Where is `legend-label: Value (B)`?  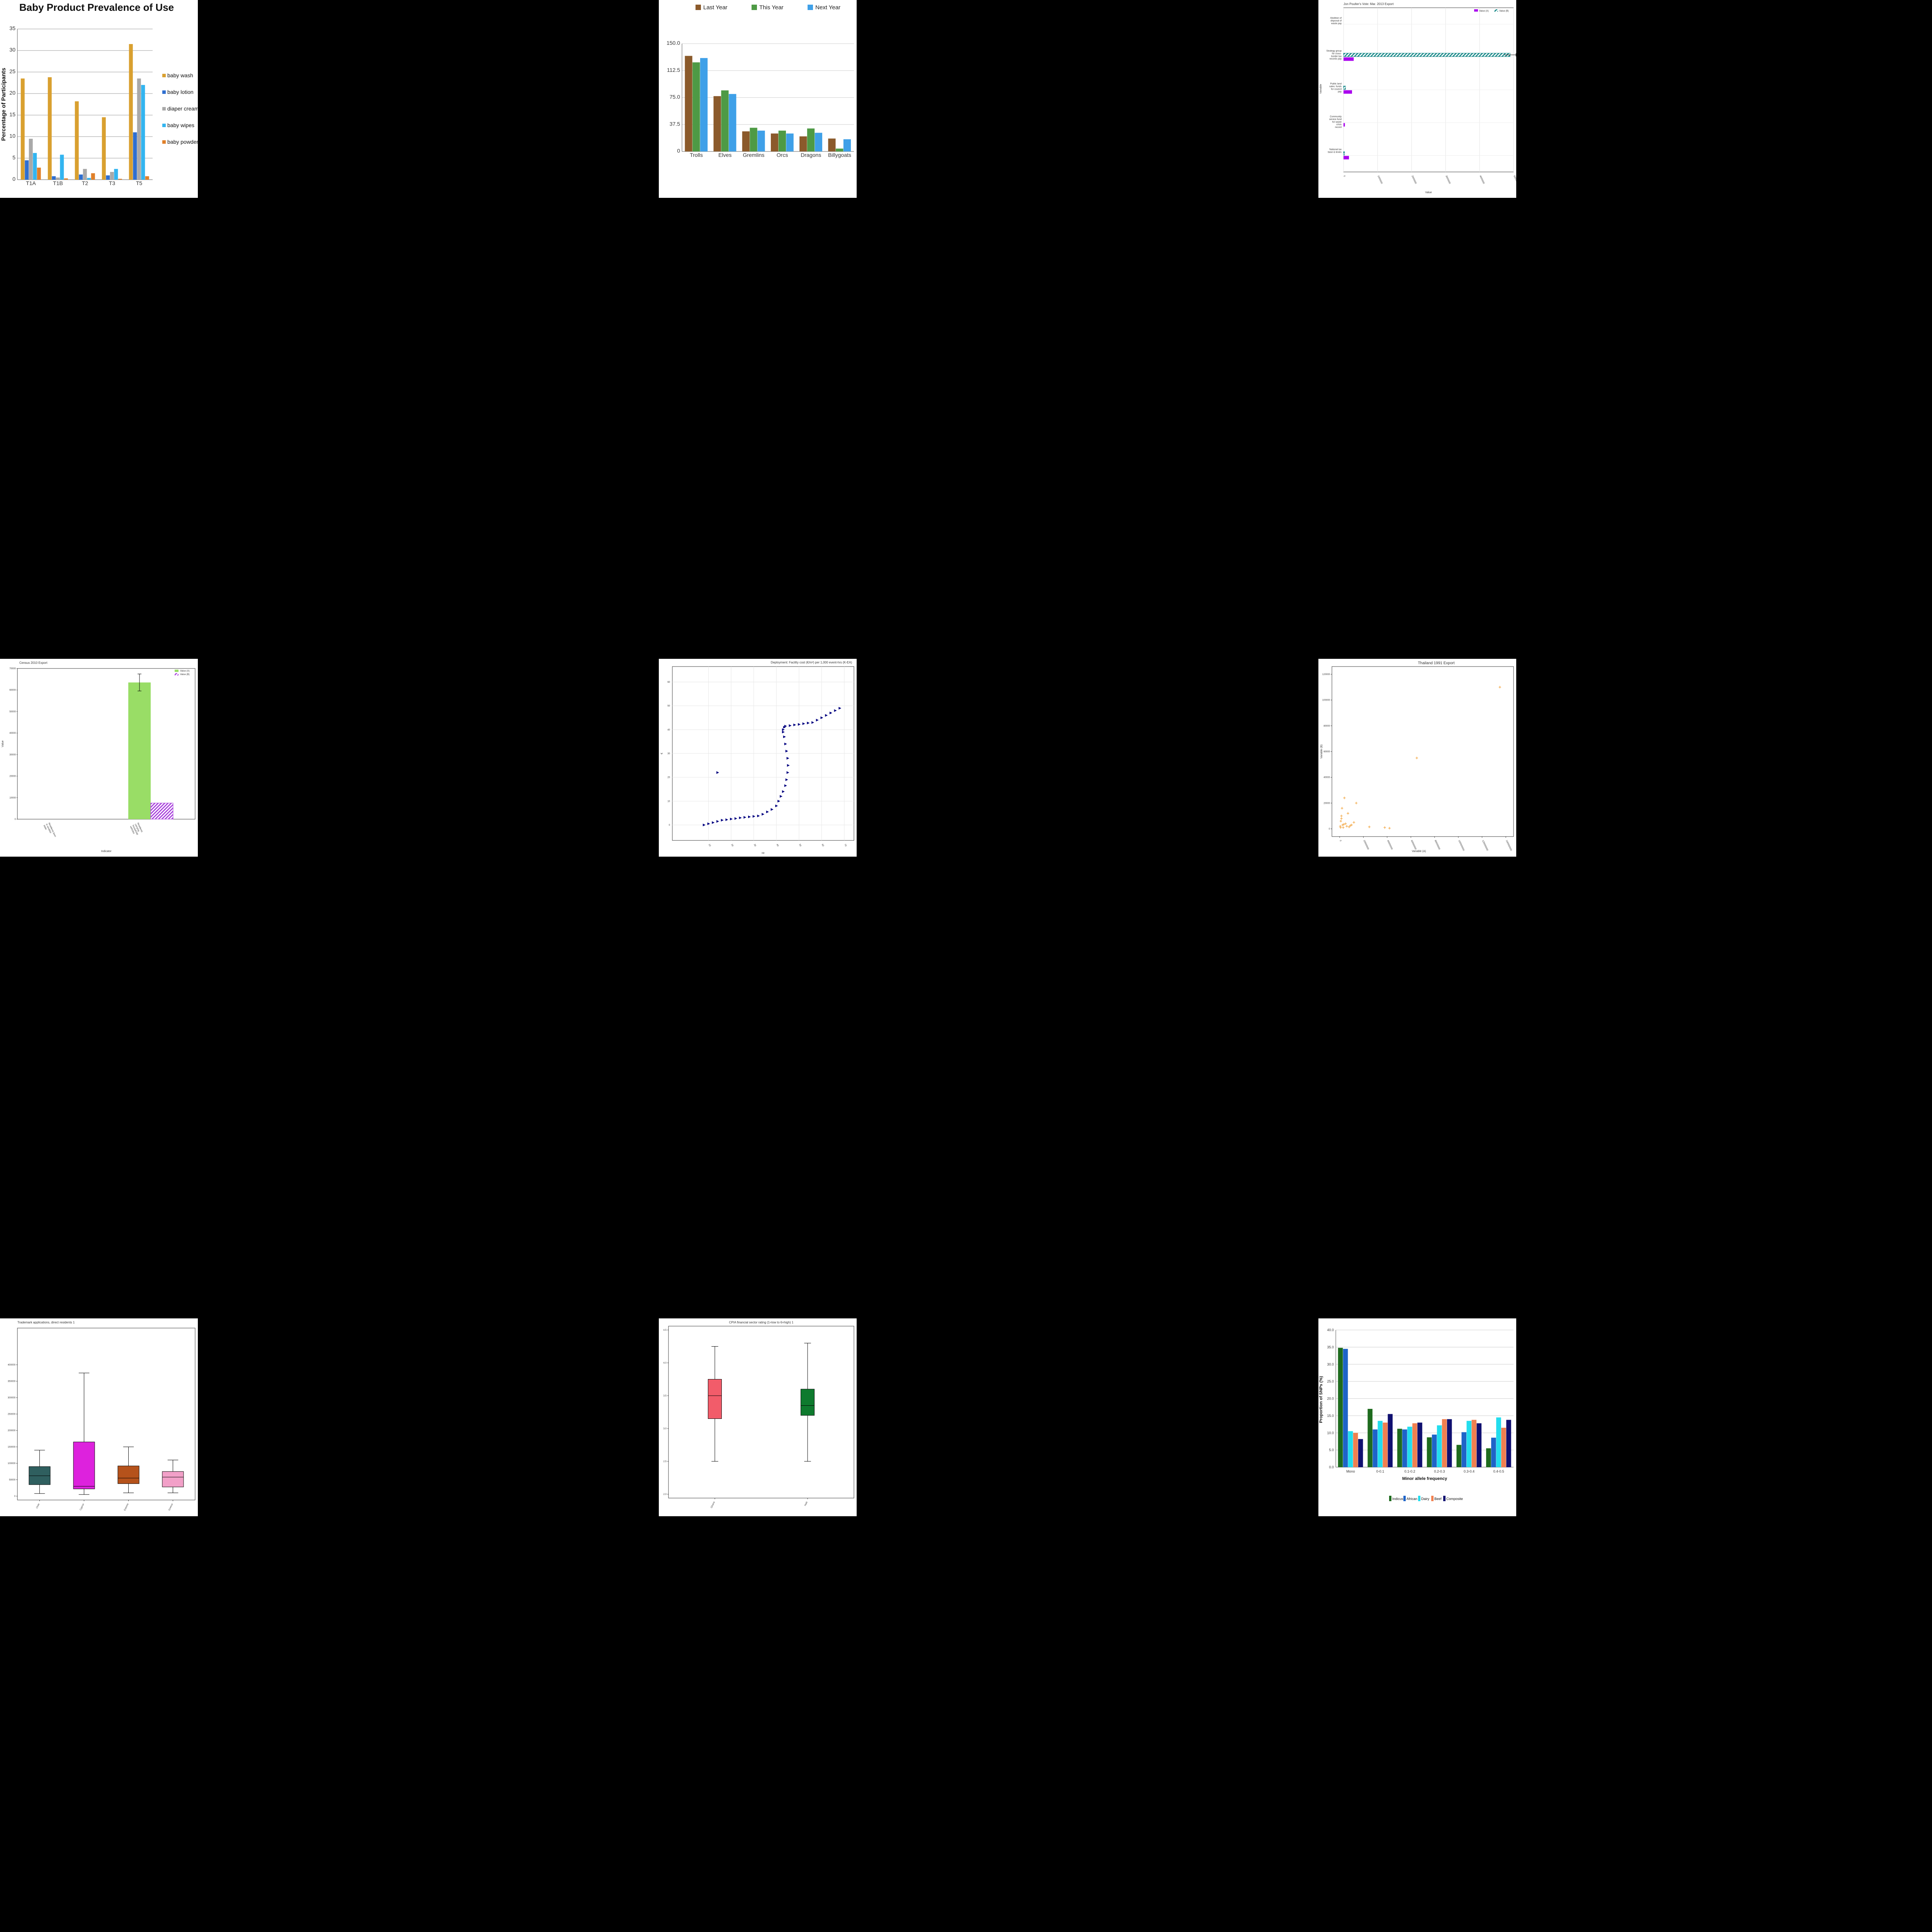 legend-label: Value (B) is located at coordinates (1504, 11).